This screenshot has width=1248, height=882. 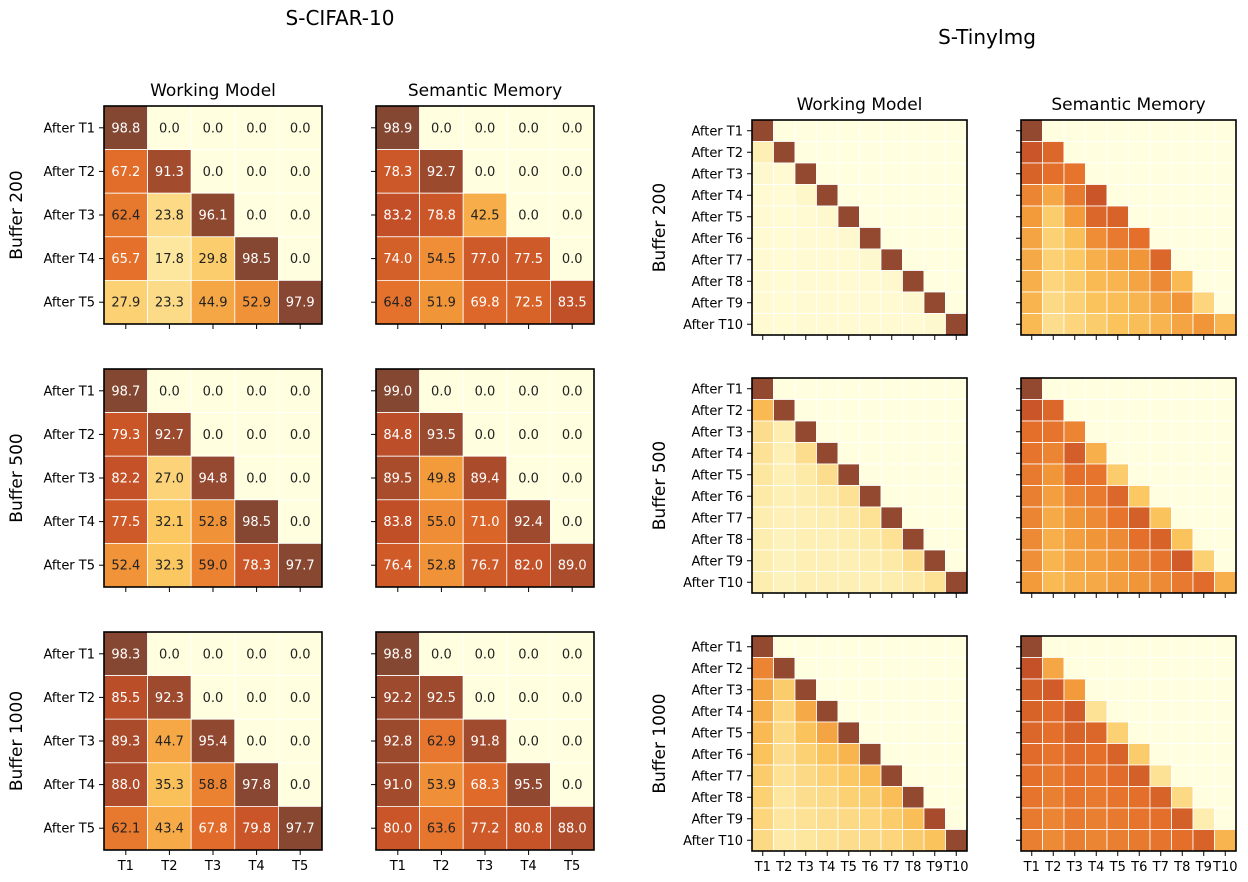 What do you see at coordinates (397, 259) in the screenshot?
I see `cell-value-label: 74.0` at bounding box center [397, 259].